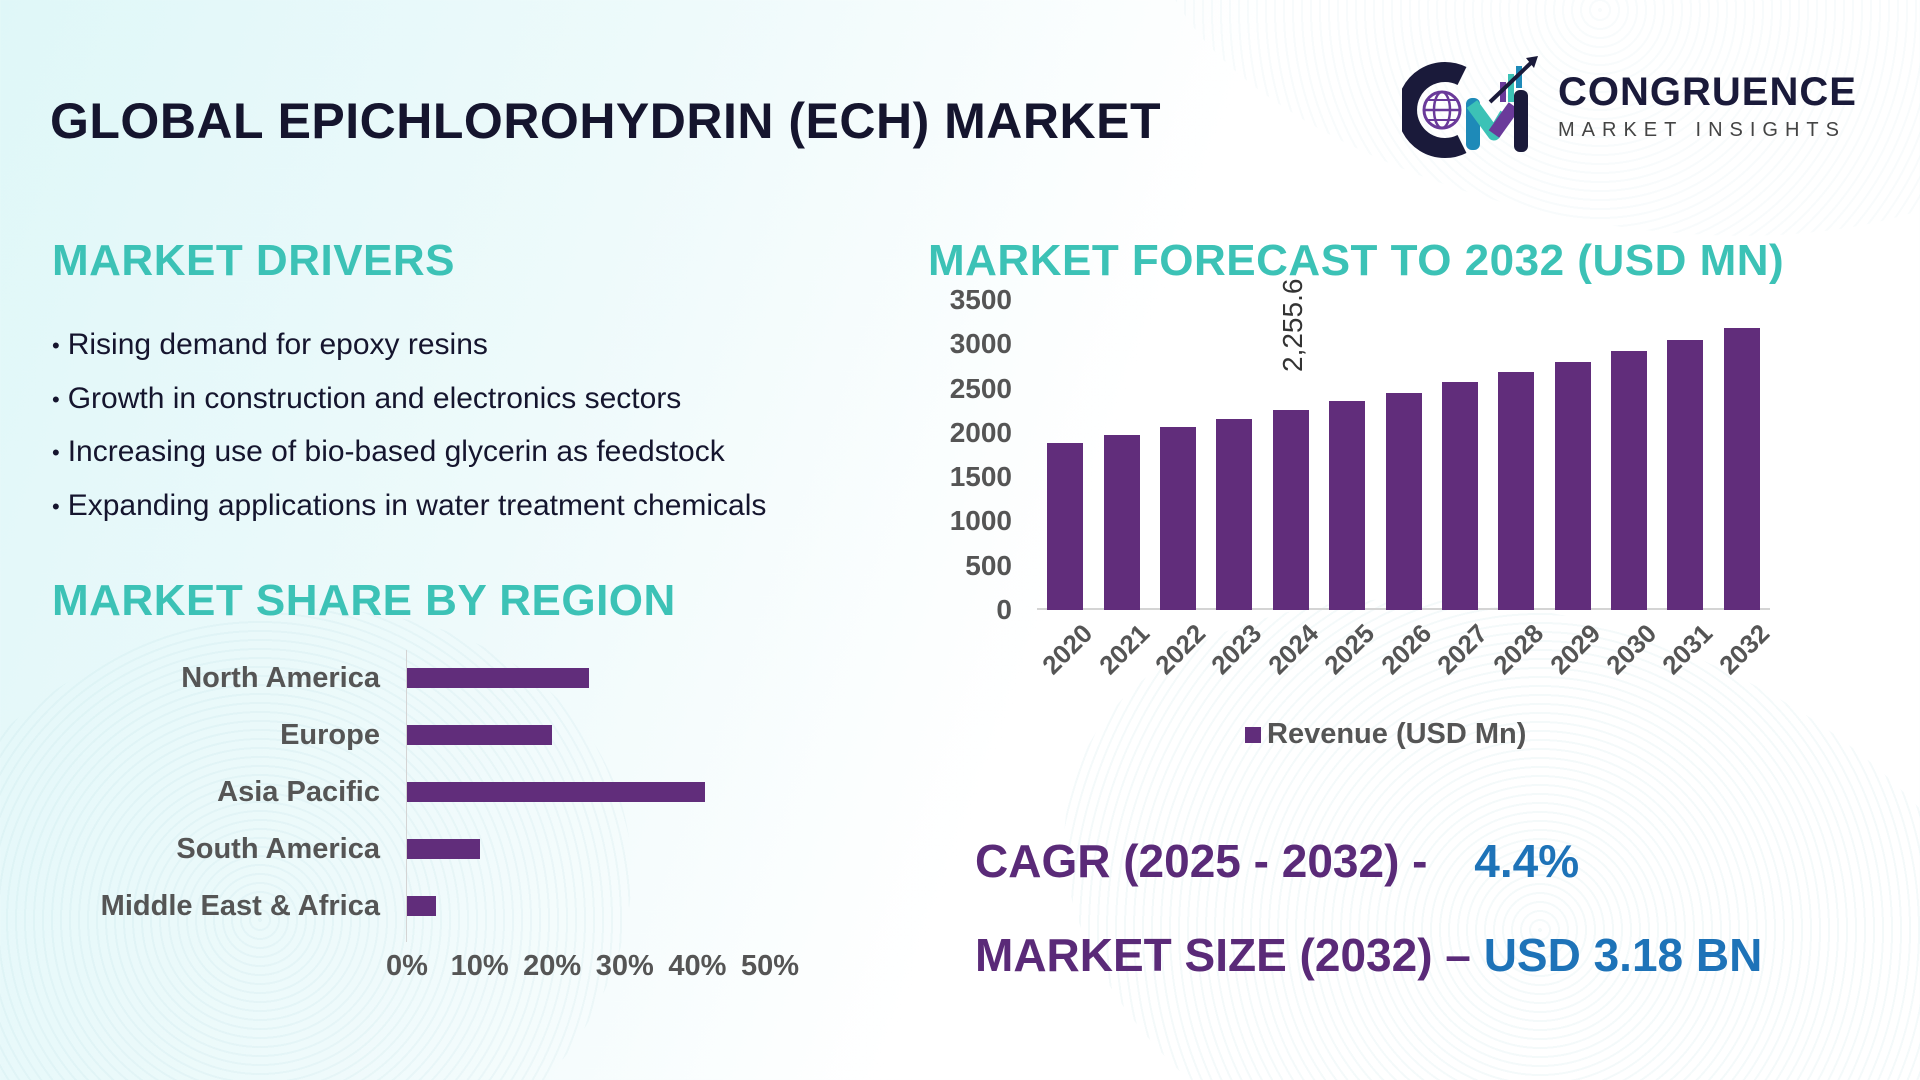  Describe the element at coordinates (1292, 649) in the screenshot. I see `x-tick-label: 2024` at that location.